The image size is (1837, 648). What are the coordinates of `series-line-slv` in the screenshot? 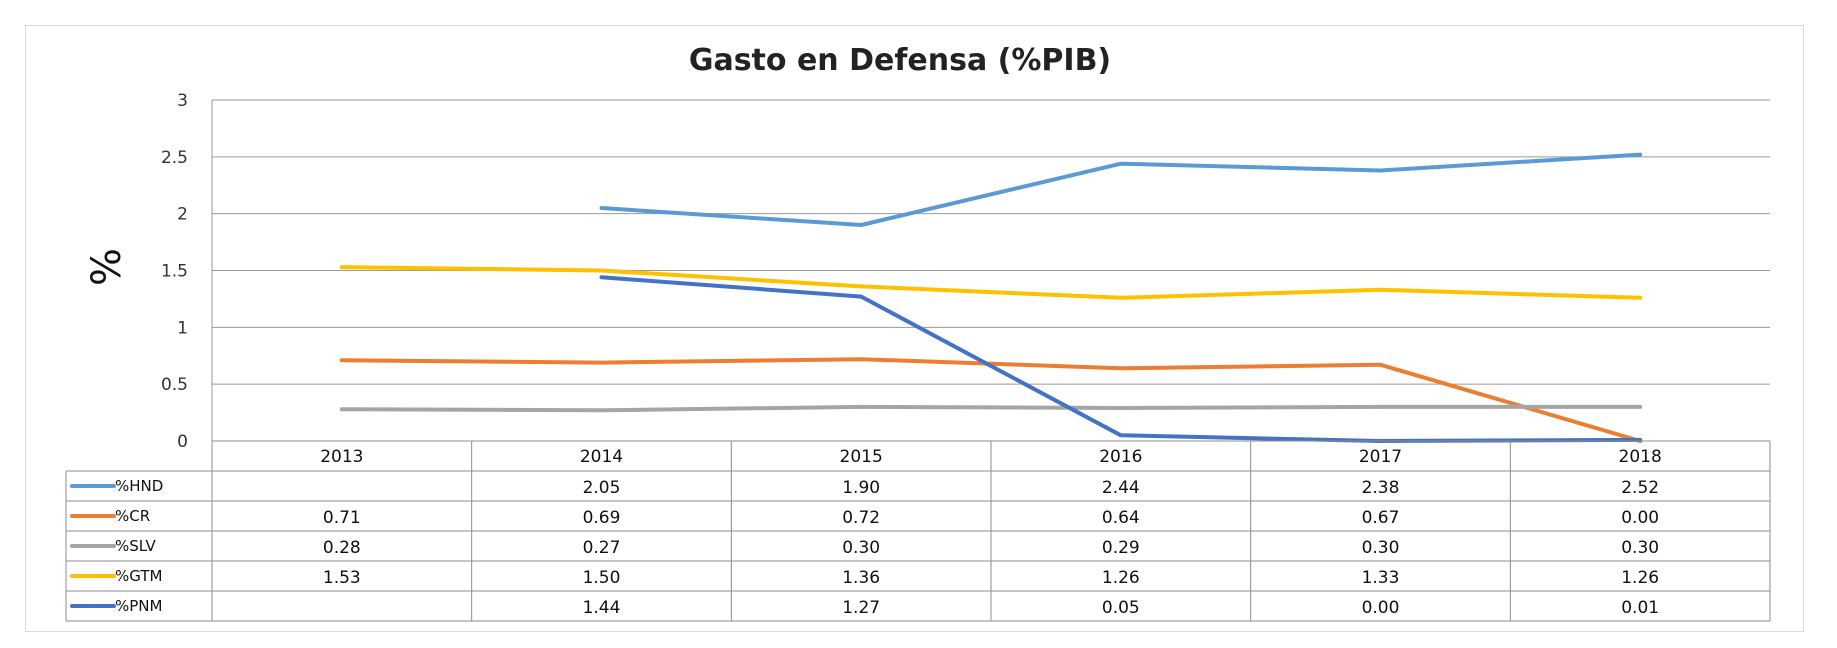 It's located at (991, 408).